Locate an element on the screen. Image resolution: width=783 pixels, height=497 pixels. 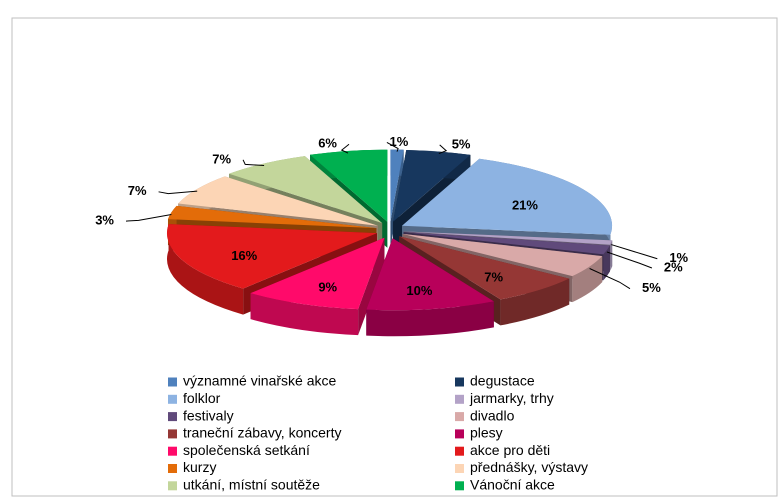
legend-label: přednášky, výstavy is located at coordinates (529, 467).